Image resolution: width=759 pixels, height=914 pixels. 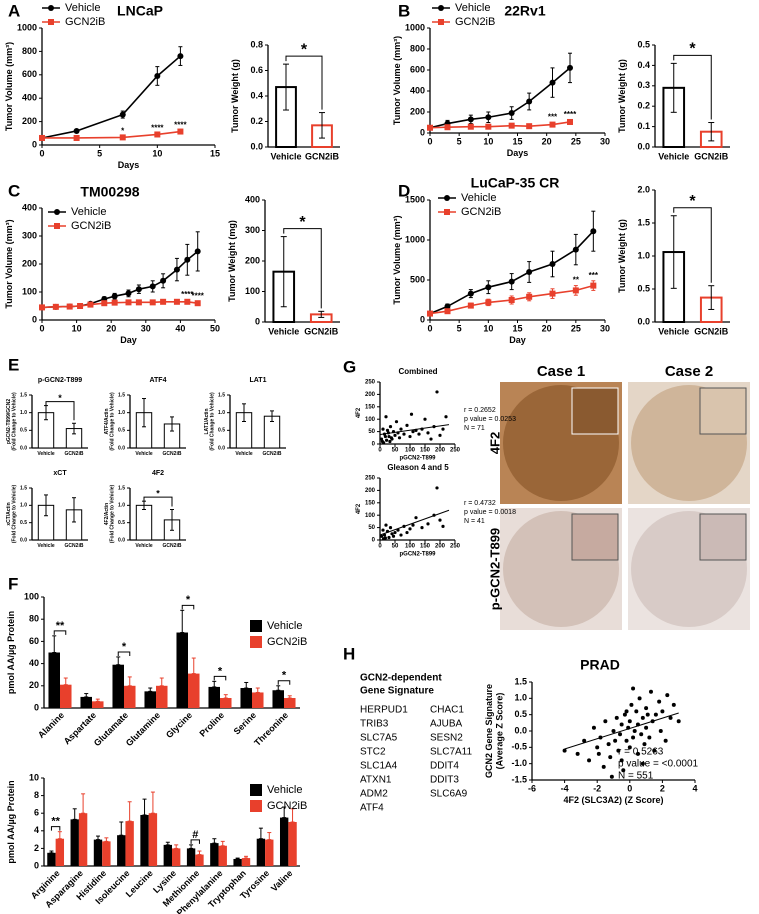 I want to click on y-axis-label: ATF4/Actin, so click(x=107, y=421).